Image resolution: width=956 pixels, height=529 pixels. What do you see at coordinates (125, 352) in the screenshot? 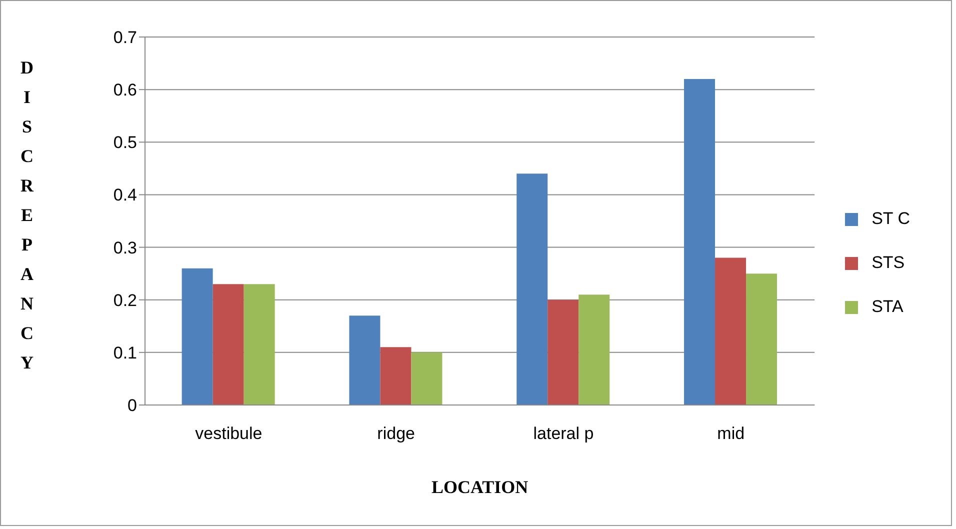
I see `y-tick-label: 0.1` at bounding box center [125, 352].